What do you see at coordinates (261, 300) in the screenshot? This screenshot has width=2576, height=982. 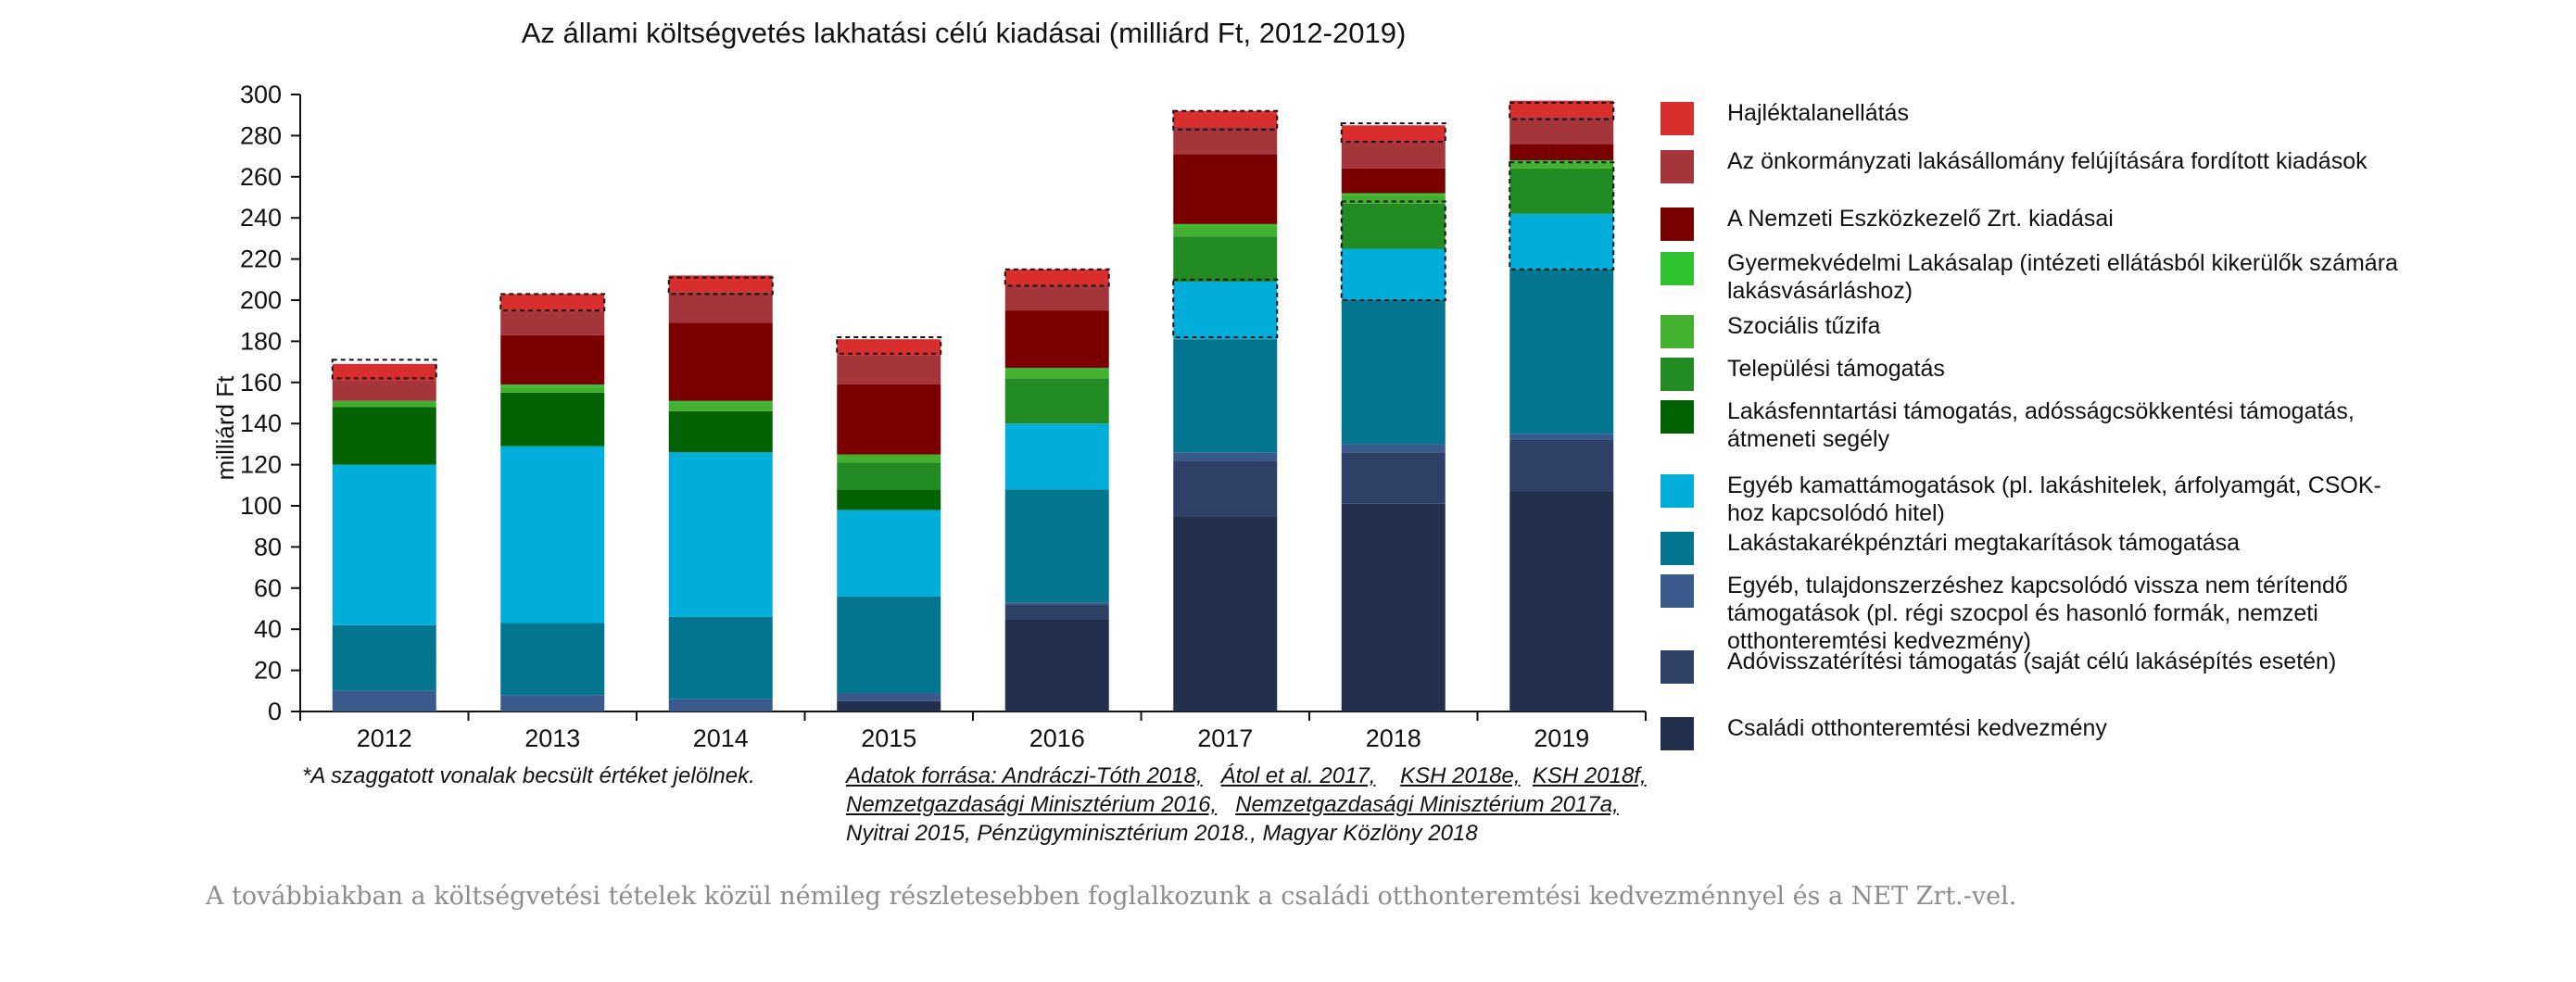 I see `y-tick-label: 200` at bounding box center [261, 300].